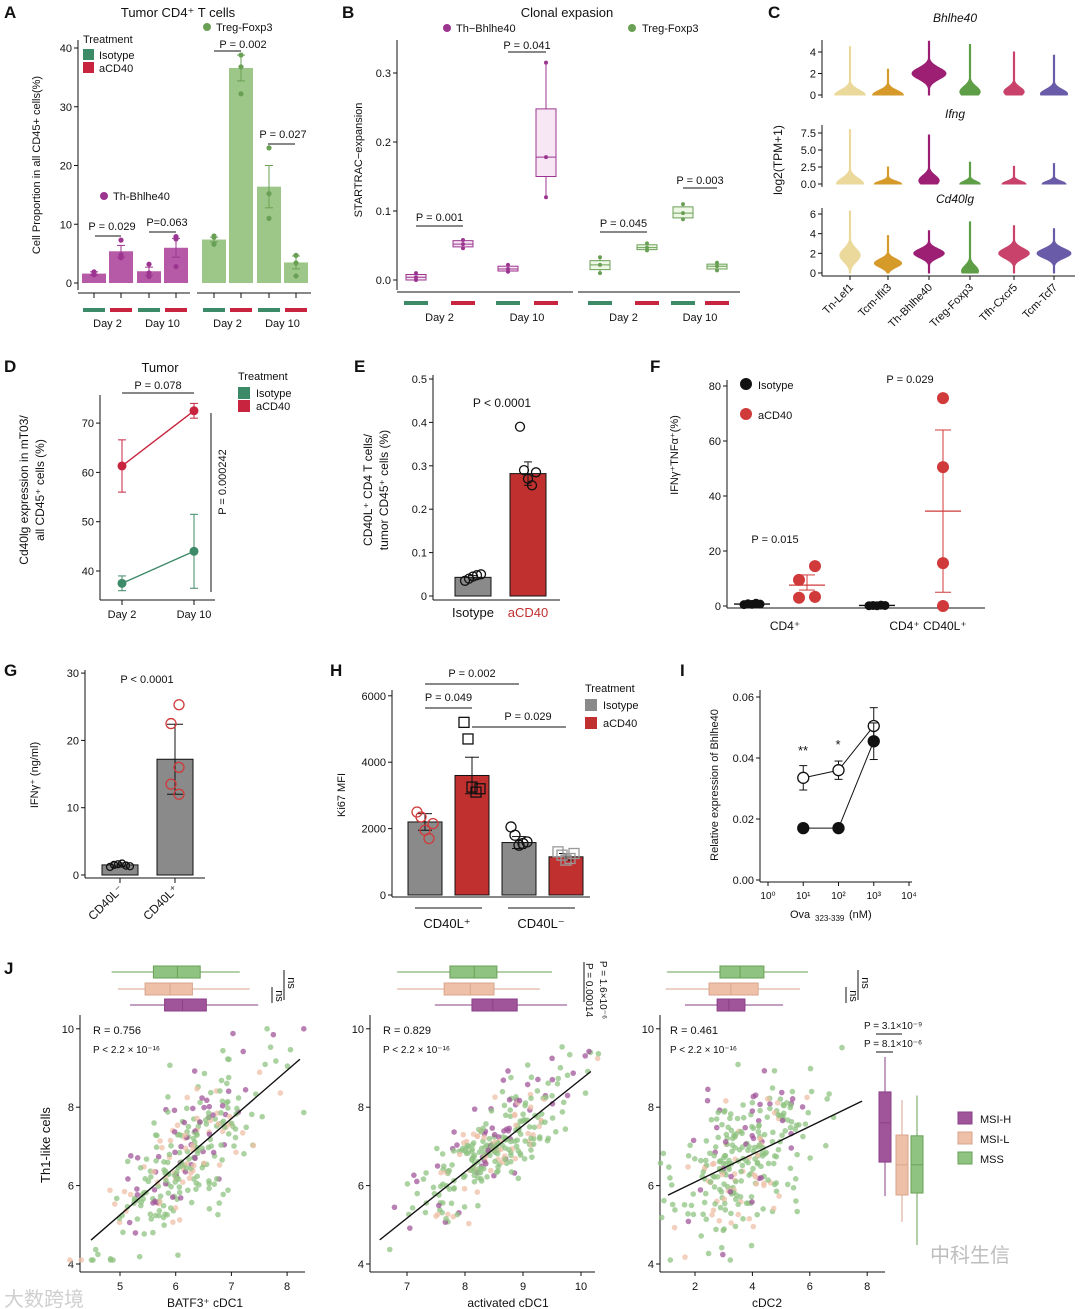  What do you see at coordinates (1041, 302) in the screenshot?
I see `x-tick-label: Tcm-Tcf7` at bounding box center [1041, 302].